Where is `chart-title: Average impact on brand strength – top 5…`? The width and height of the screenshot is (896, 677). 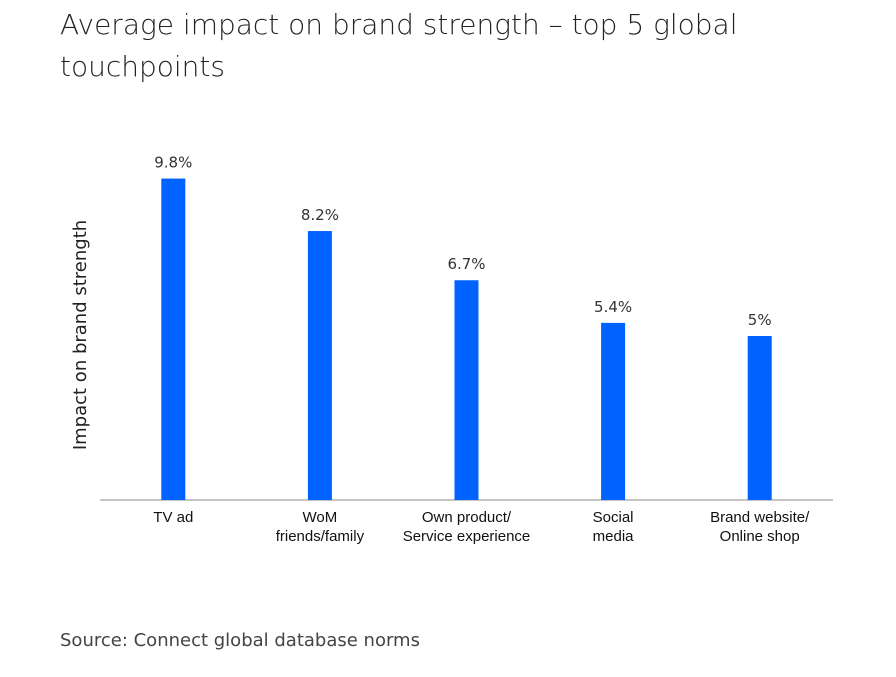 chart-title: Average impact on brand strength – top 5… is located at coordinates (399, 45).